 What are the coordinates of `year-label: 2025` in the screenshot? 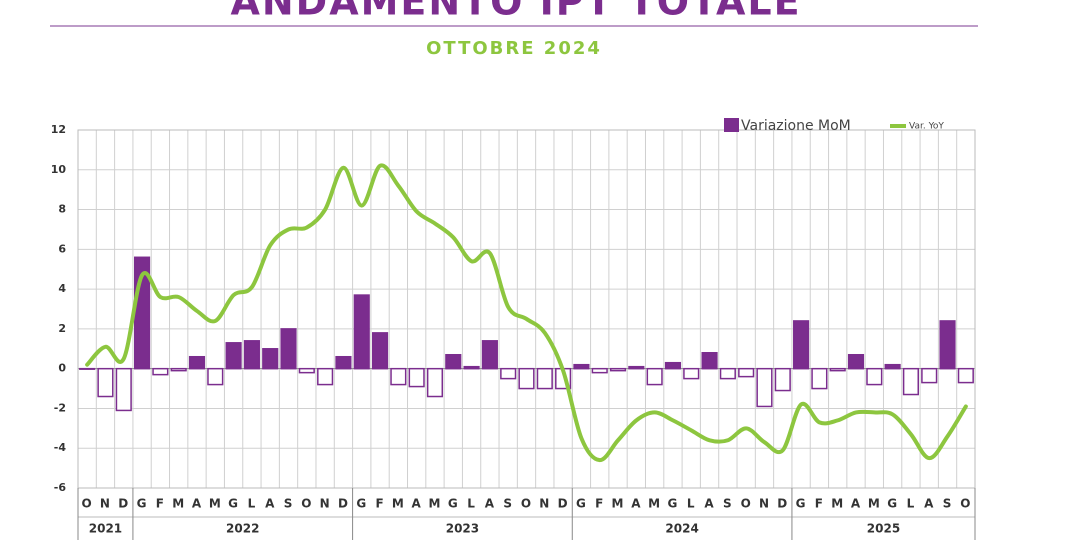 It's located at (883, 529).